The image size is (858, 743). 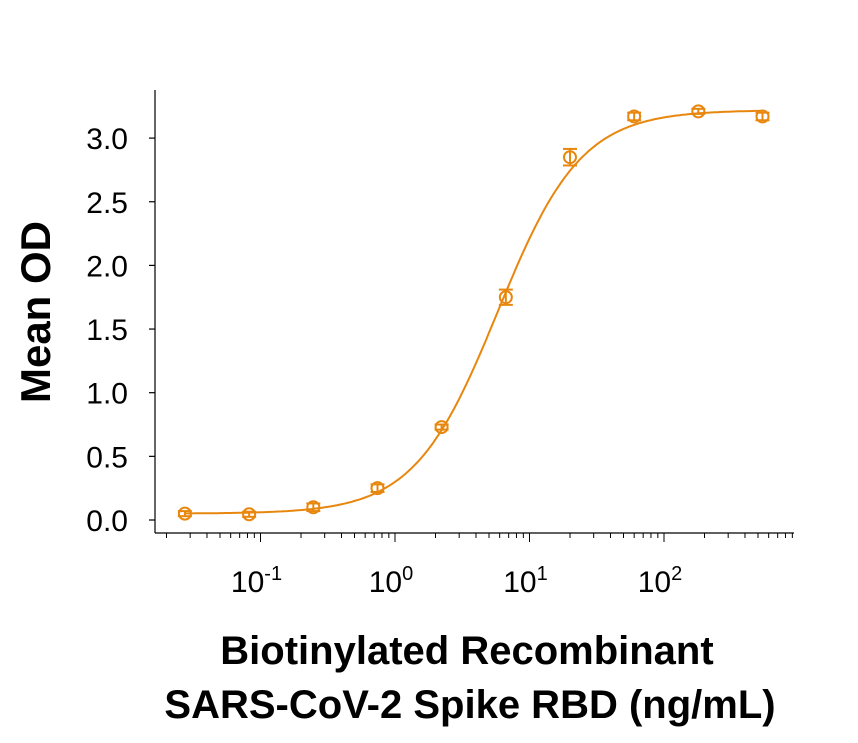 What do you see at coordinates (107, 203) in the screenshot?
I see `y-tick-label: 2.5` at bounding box center [107, 203].